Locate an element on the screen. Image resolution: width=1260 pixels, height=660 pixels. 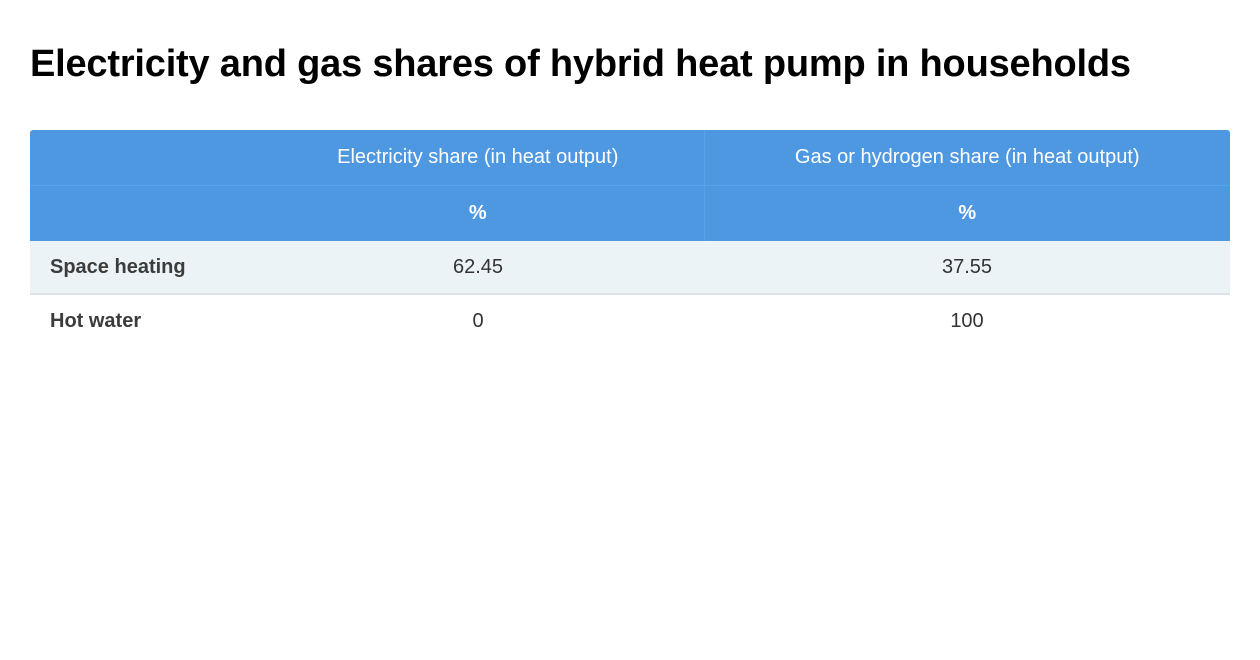
table-row: Hot water 0 100 is located at coordinates (630, 320).